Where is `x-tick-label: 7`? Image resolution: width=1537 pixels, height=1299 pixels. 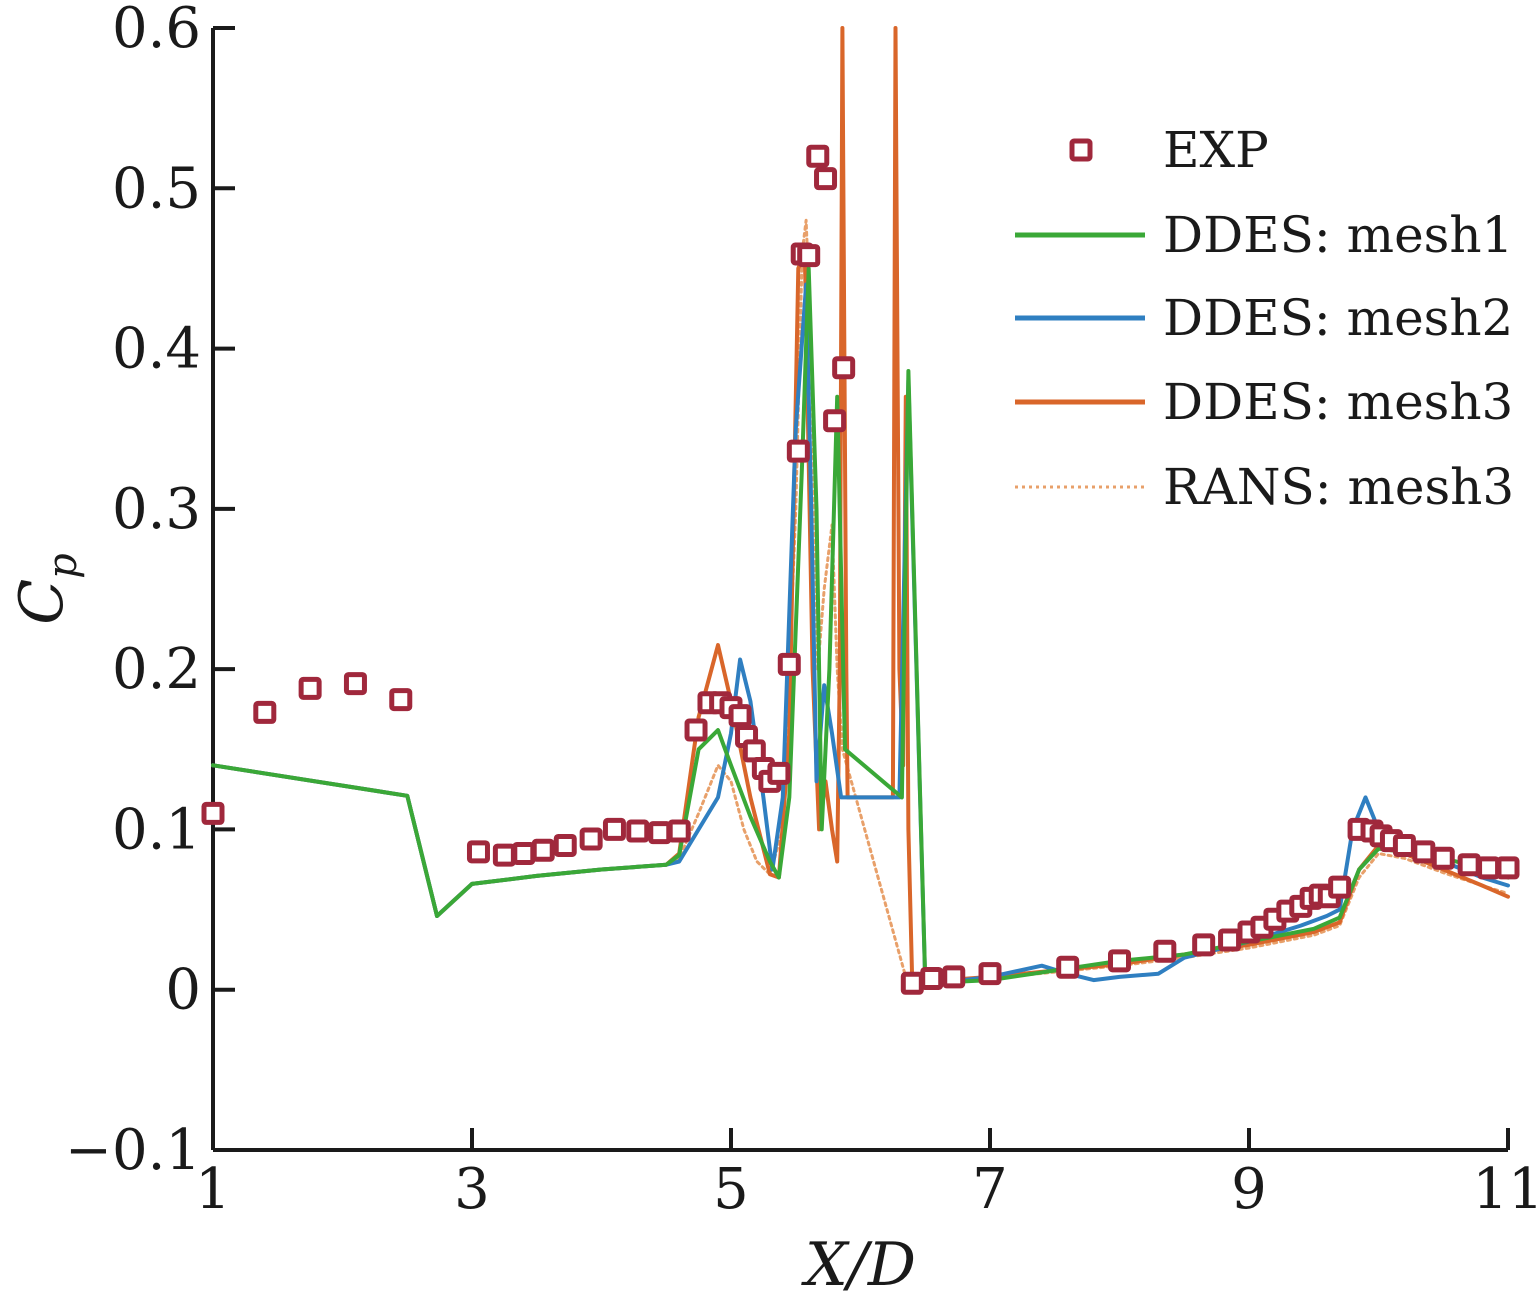
x-tick-label: 7 is located at coordinates (990, 1189).